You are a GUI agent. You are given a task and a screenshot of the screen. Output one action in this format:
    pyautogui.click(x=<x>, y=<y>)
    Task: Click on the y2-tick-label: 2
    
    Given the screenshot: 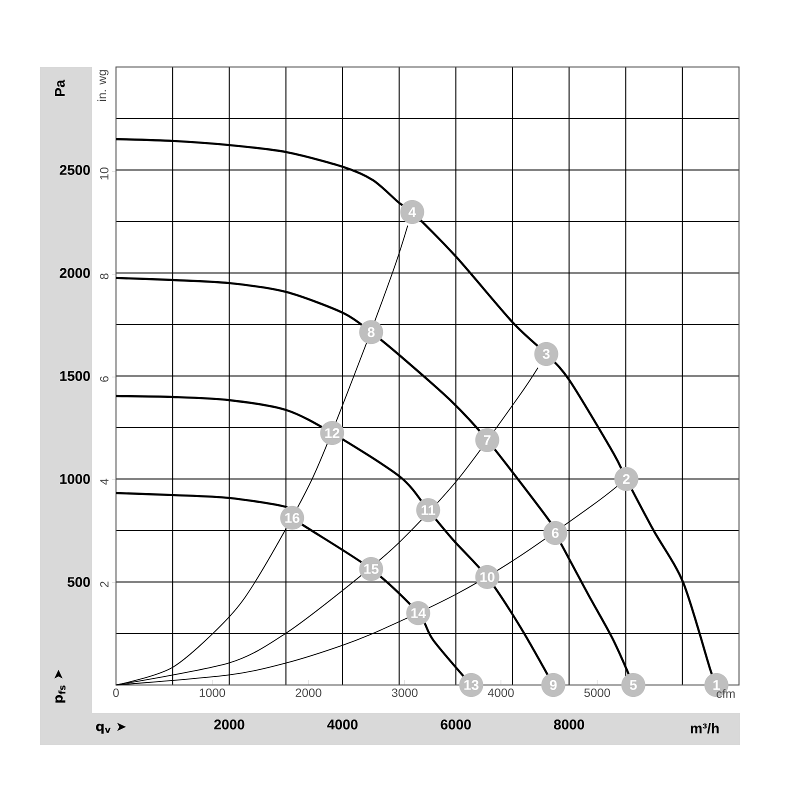 What is the action you would take?
    pyautogui.click(x=104, y=585)
    